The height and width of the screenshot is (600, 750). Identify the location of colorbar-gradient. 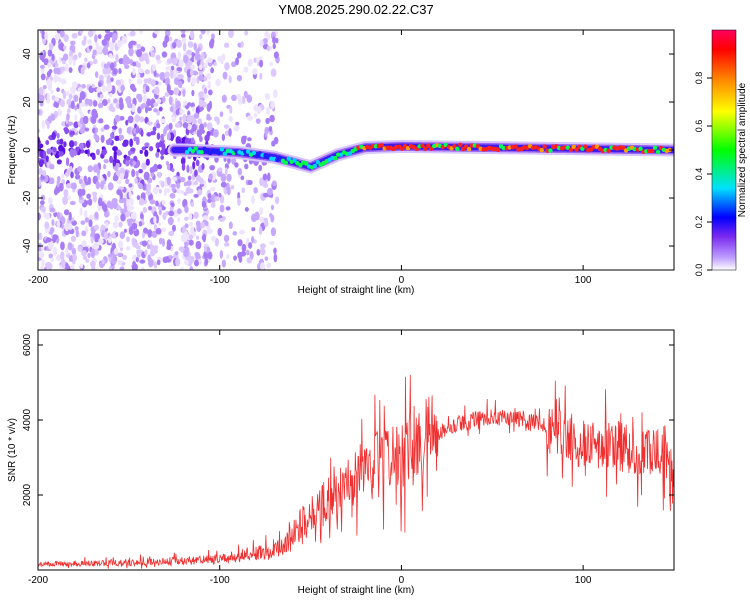
(724, 150).